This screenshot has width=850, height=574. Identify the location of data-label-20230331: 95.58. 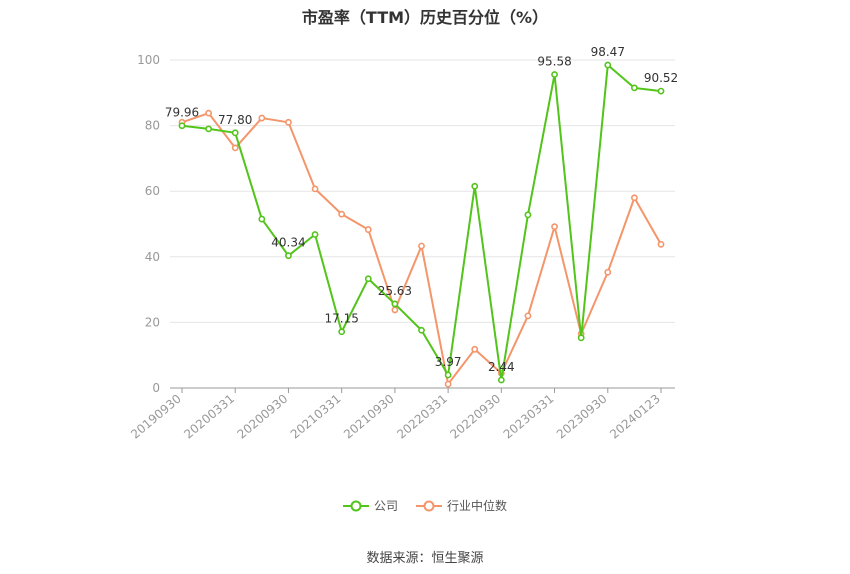
(554, 61).